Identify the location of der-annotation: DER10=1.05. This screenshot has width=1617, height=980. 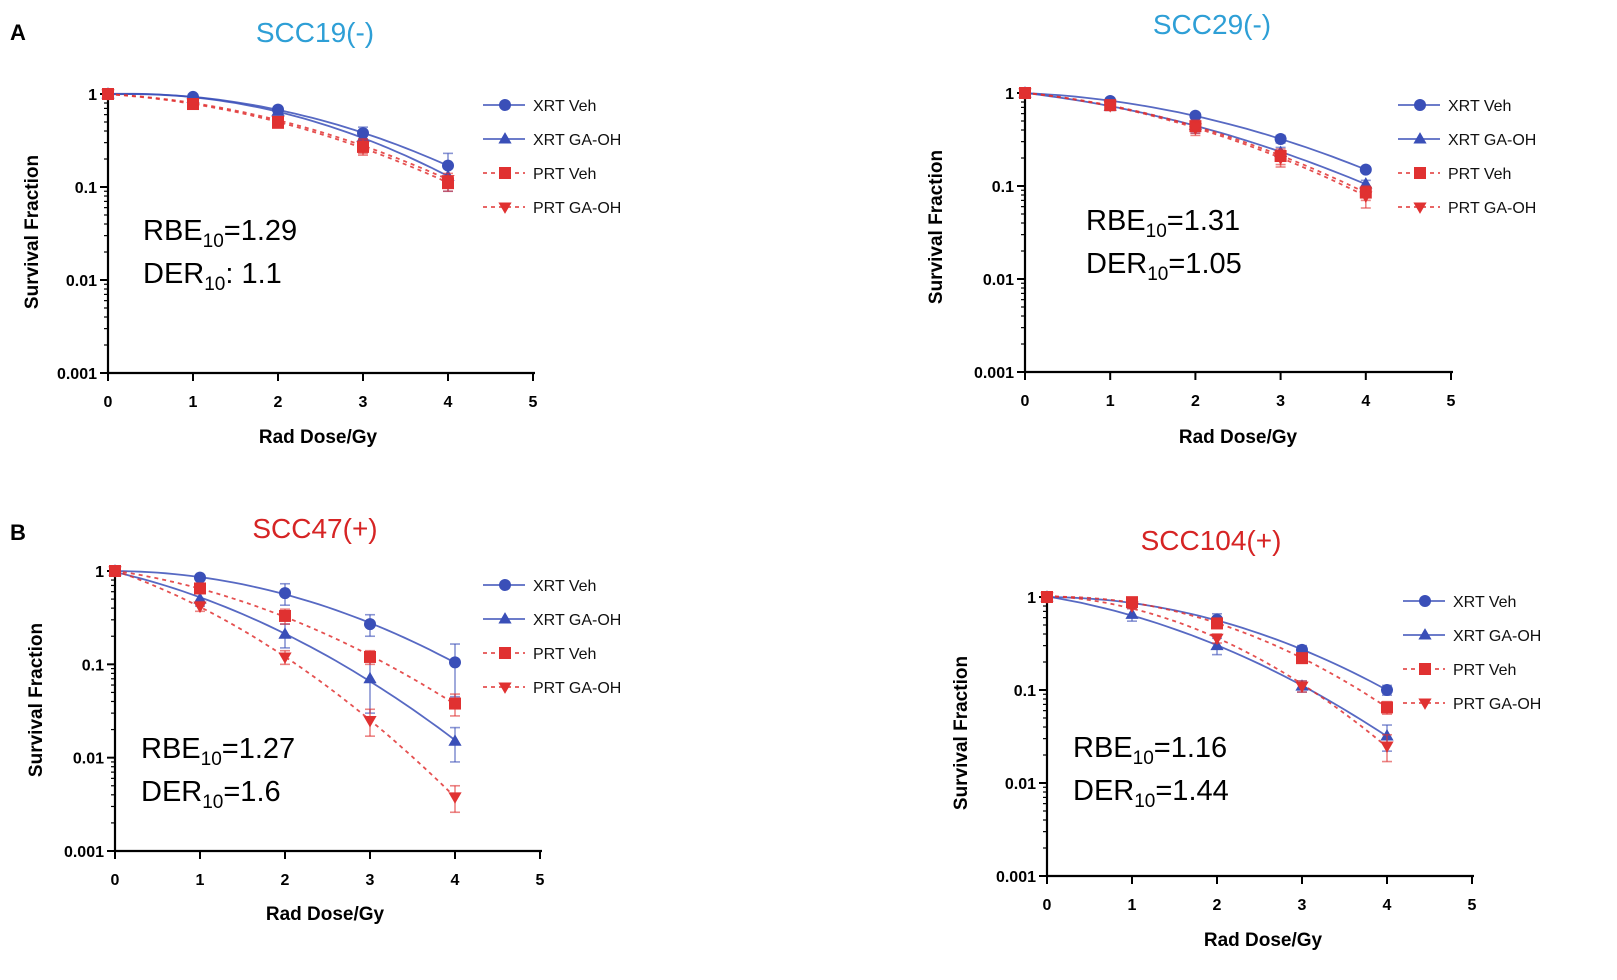
(1164, 266).